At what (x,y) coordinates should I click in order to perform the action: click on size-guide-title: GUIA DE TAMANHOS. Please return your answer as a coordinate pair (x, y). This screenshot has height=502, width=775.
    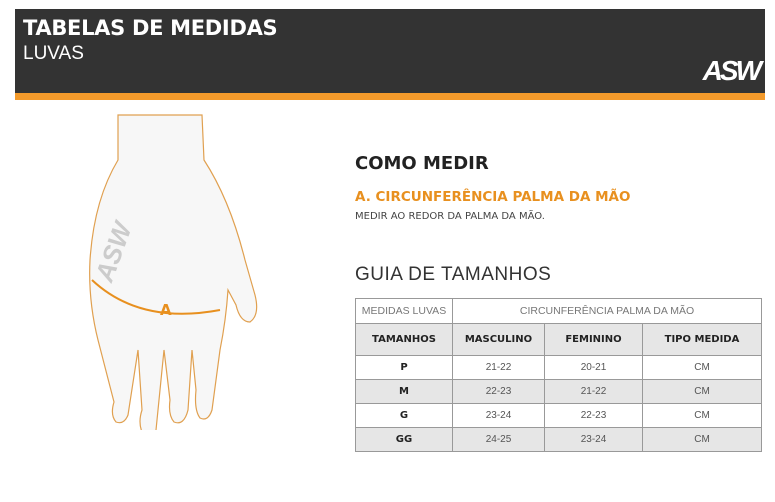
    Looking at the image, I should click on (453, 274).